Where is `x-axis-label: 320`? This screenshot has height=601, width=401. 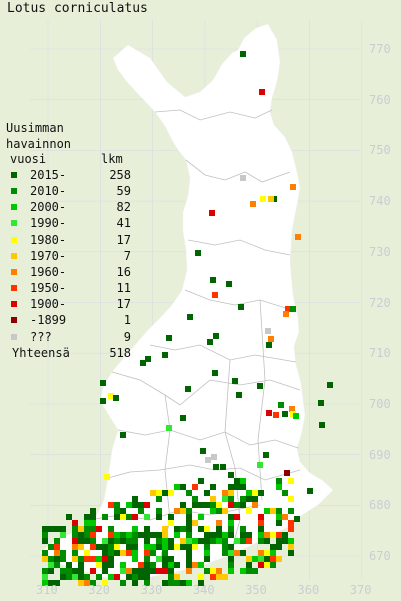 x-axis-label: 320 is located at coordinates (99, 590).